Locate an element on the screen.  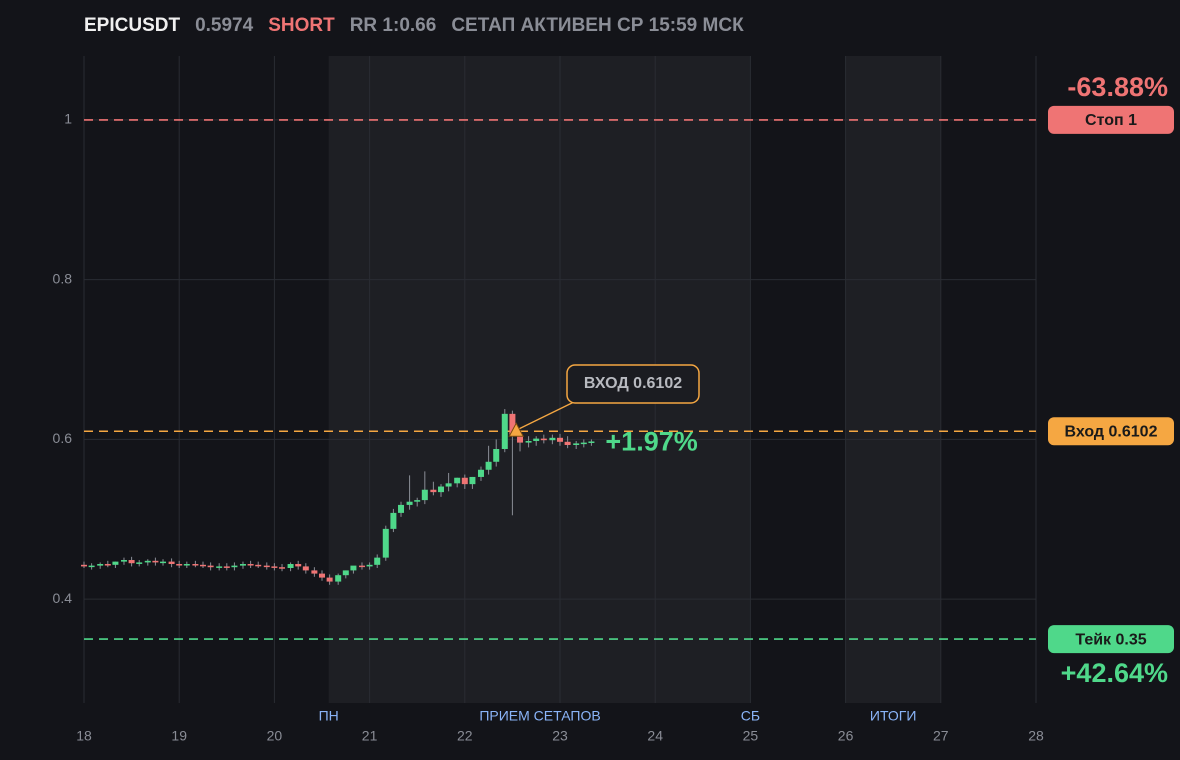
session-label: ПРИЕМ СЕТАПОВ is located at coordinates (539, 716).